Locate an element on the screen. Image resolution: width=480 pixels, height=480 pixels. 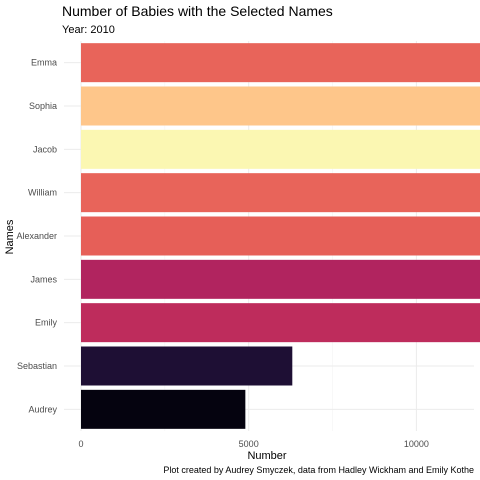
x-tick-labels: 05000100001500020000 is located at coordinates (253, 444).